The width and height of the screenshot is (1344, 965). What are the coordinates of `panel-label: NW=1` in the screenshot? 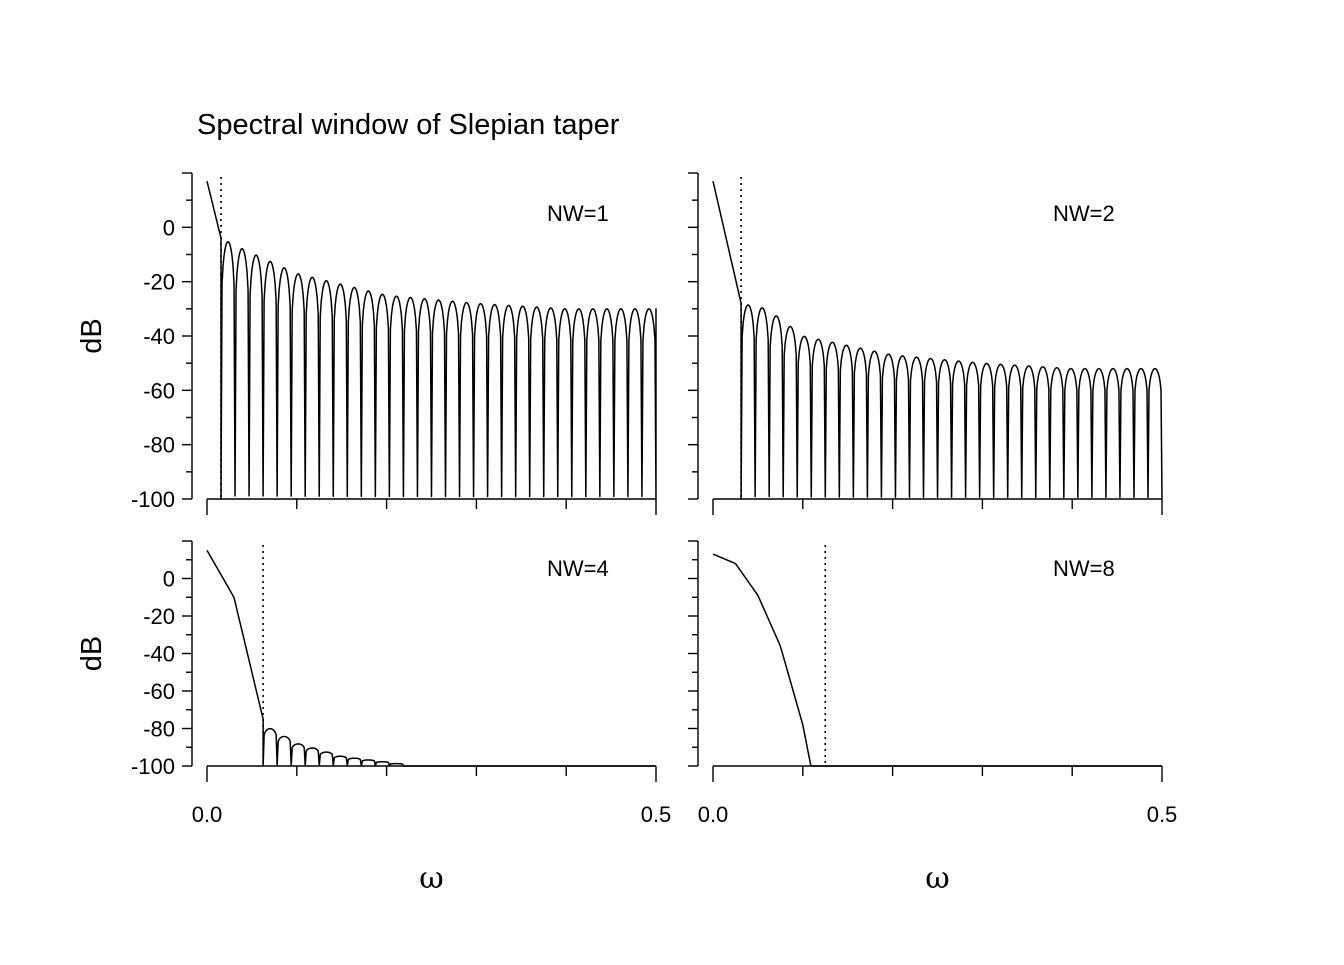 It's located at (578, 213).